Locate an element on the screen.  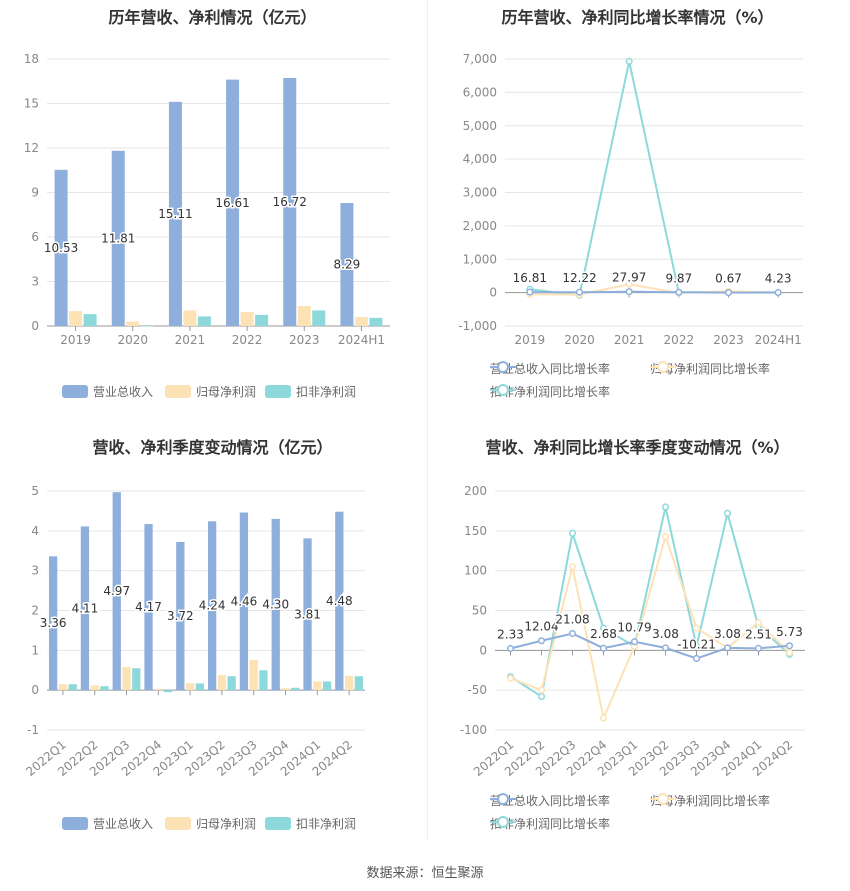
y-tick-label: 12 is located at coordinates (31, 148).